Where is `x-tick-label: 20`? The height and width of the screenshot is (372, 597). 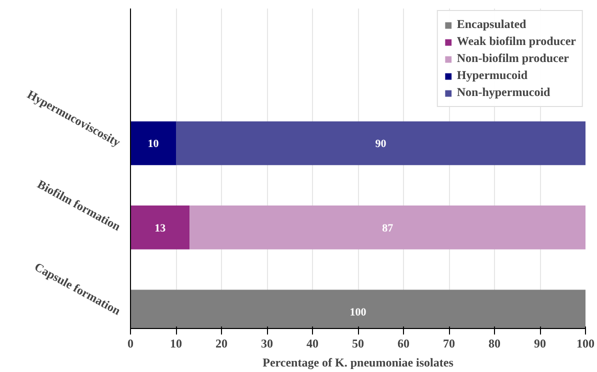 x-tick-label: 20 is located at coordinates (222, 343).